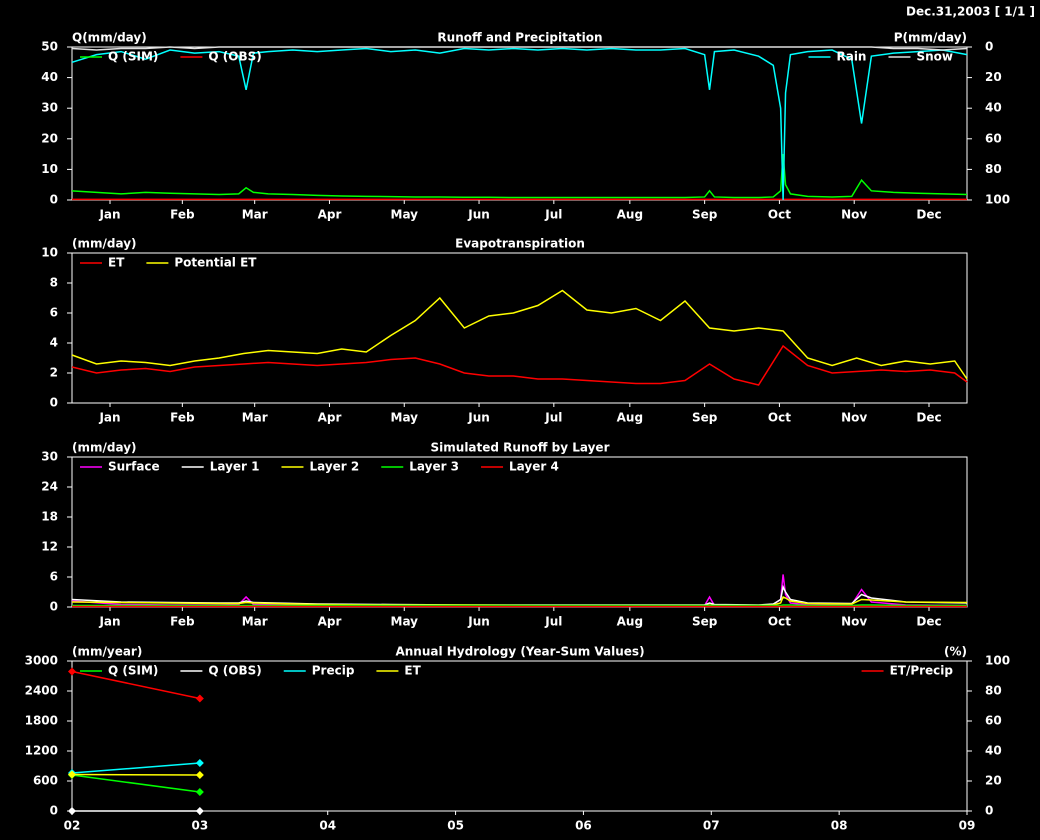 This screenshot has width=1040, height=840. I want to click on legend-label: Layer 1, so click(235, 467).